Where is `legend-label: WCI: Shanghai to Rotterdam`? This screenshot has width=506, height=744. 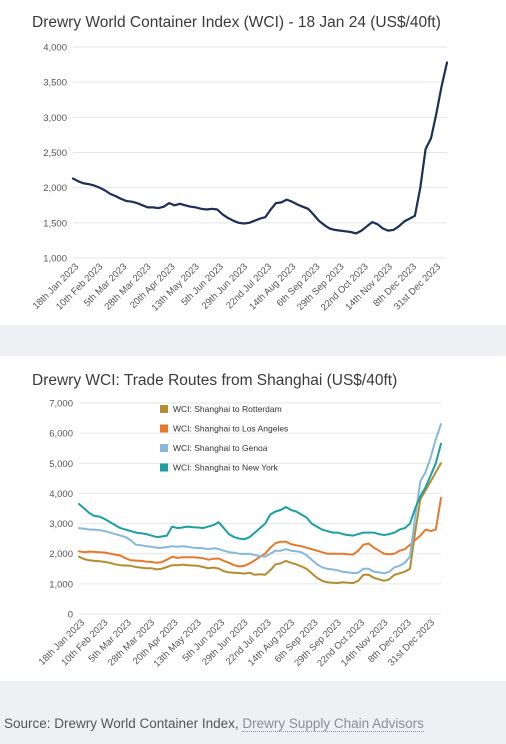
legend-label: WCI: Shanghai to Rotterdam is located at coordinates (227, 409).